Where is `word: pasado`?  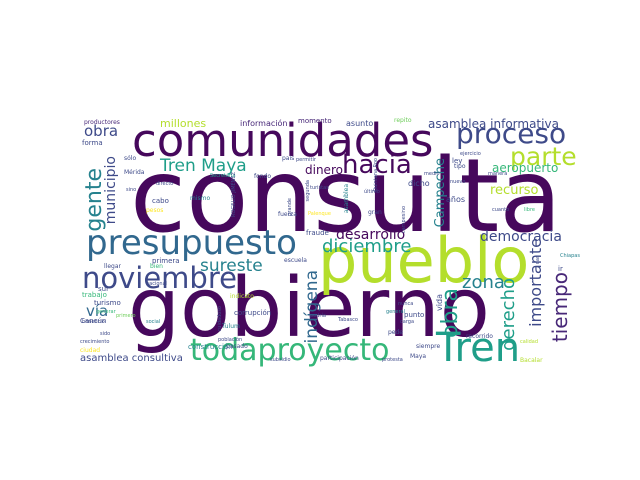 word: pasado is located at coordinates (237, 346).